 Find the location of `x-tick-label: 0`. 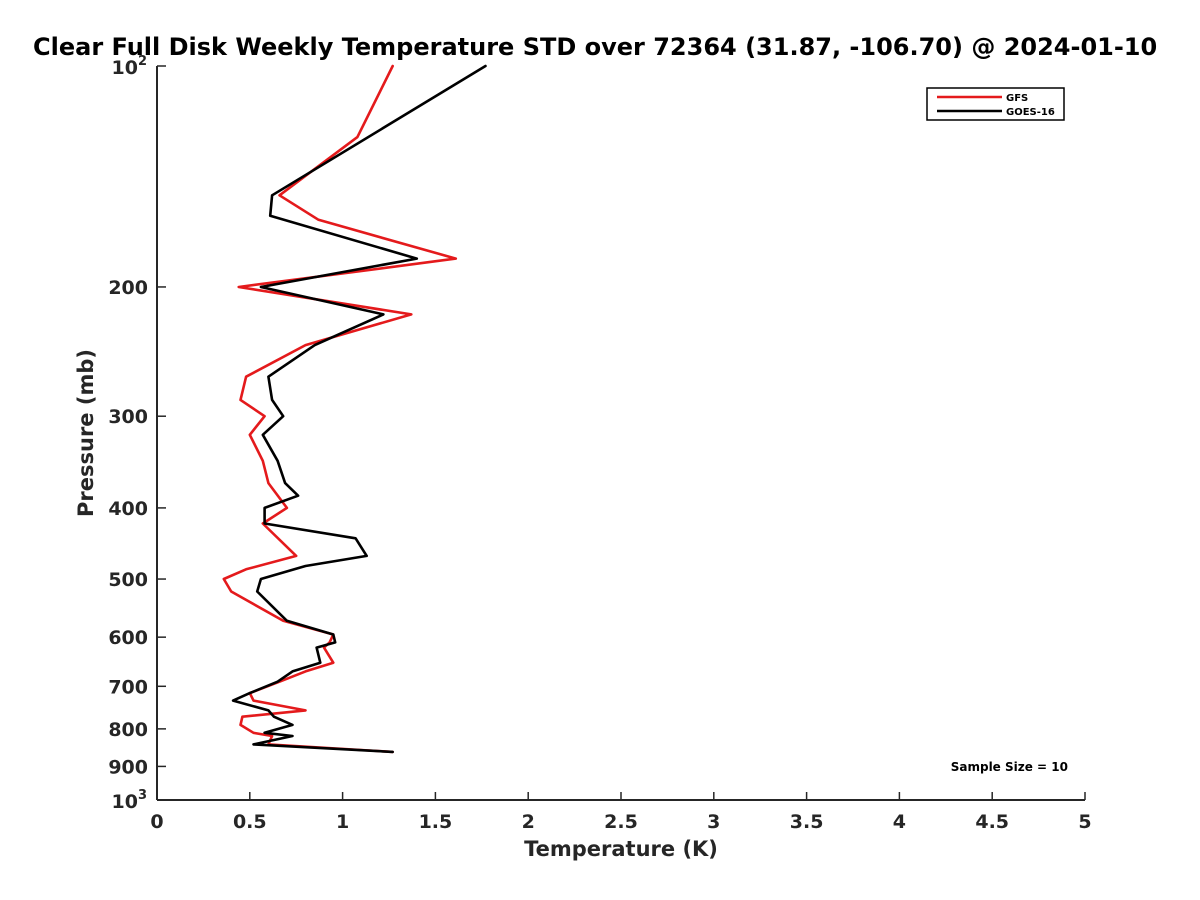

x-tick-label: 0 is located at coordinates (156, 822).